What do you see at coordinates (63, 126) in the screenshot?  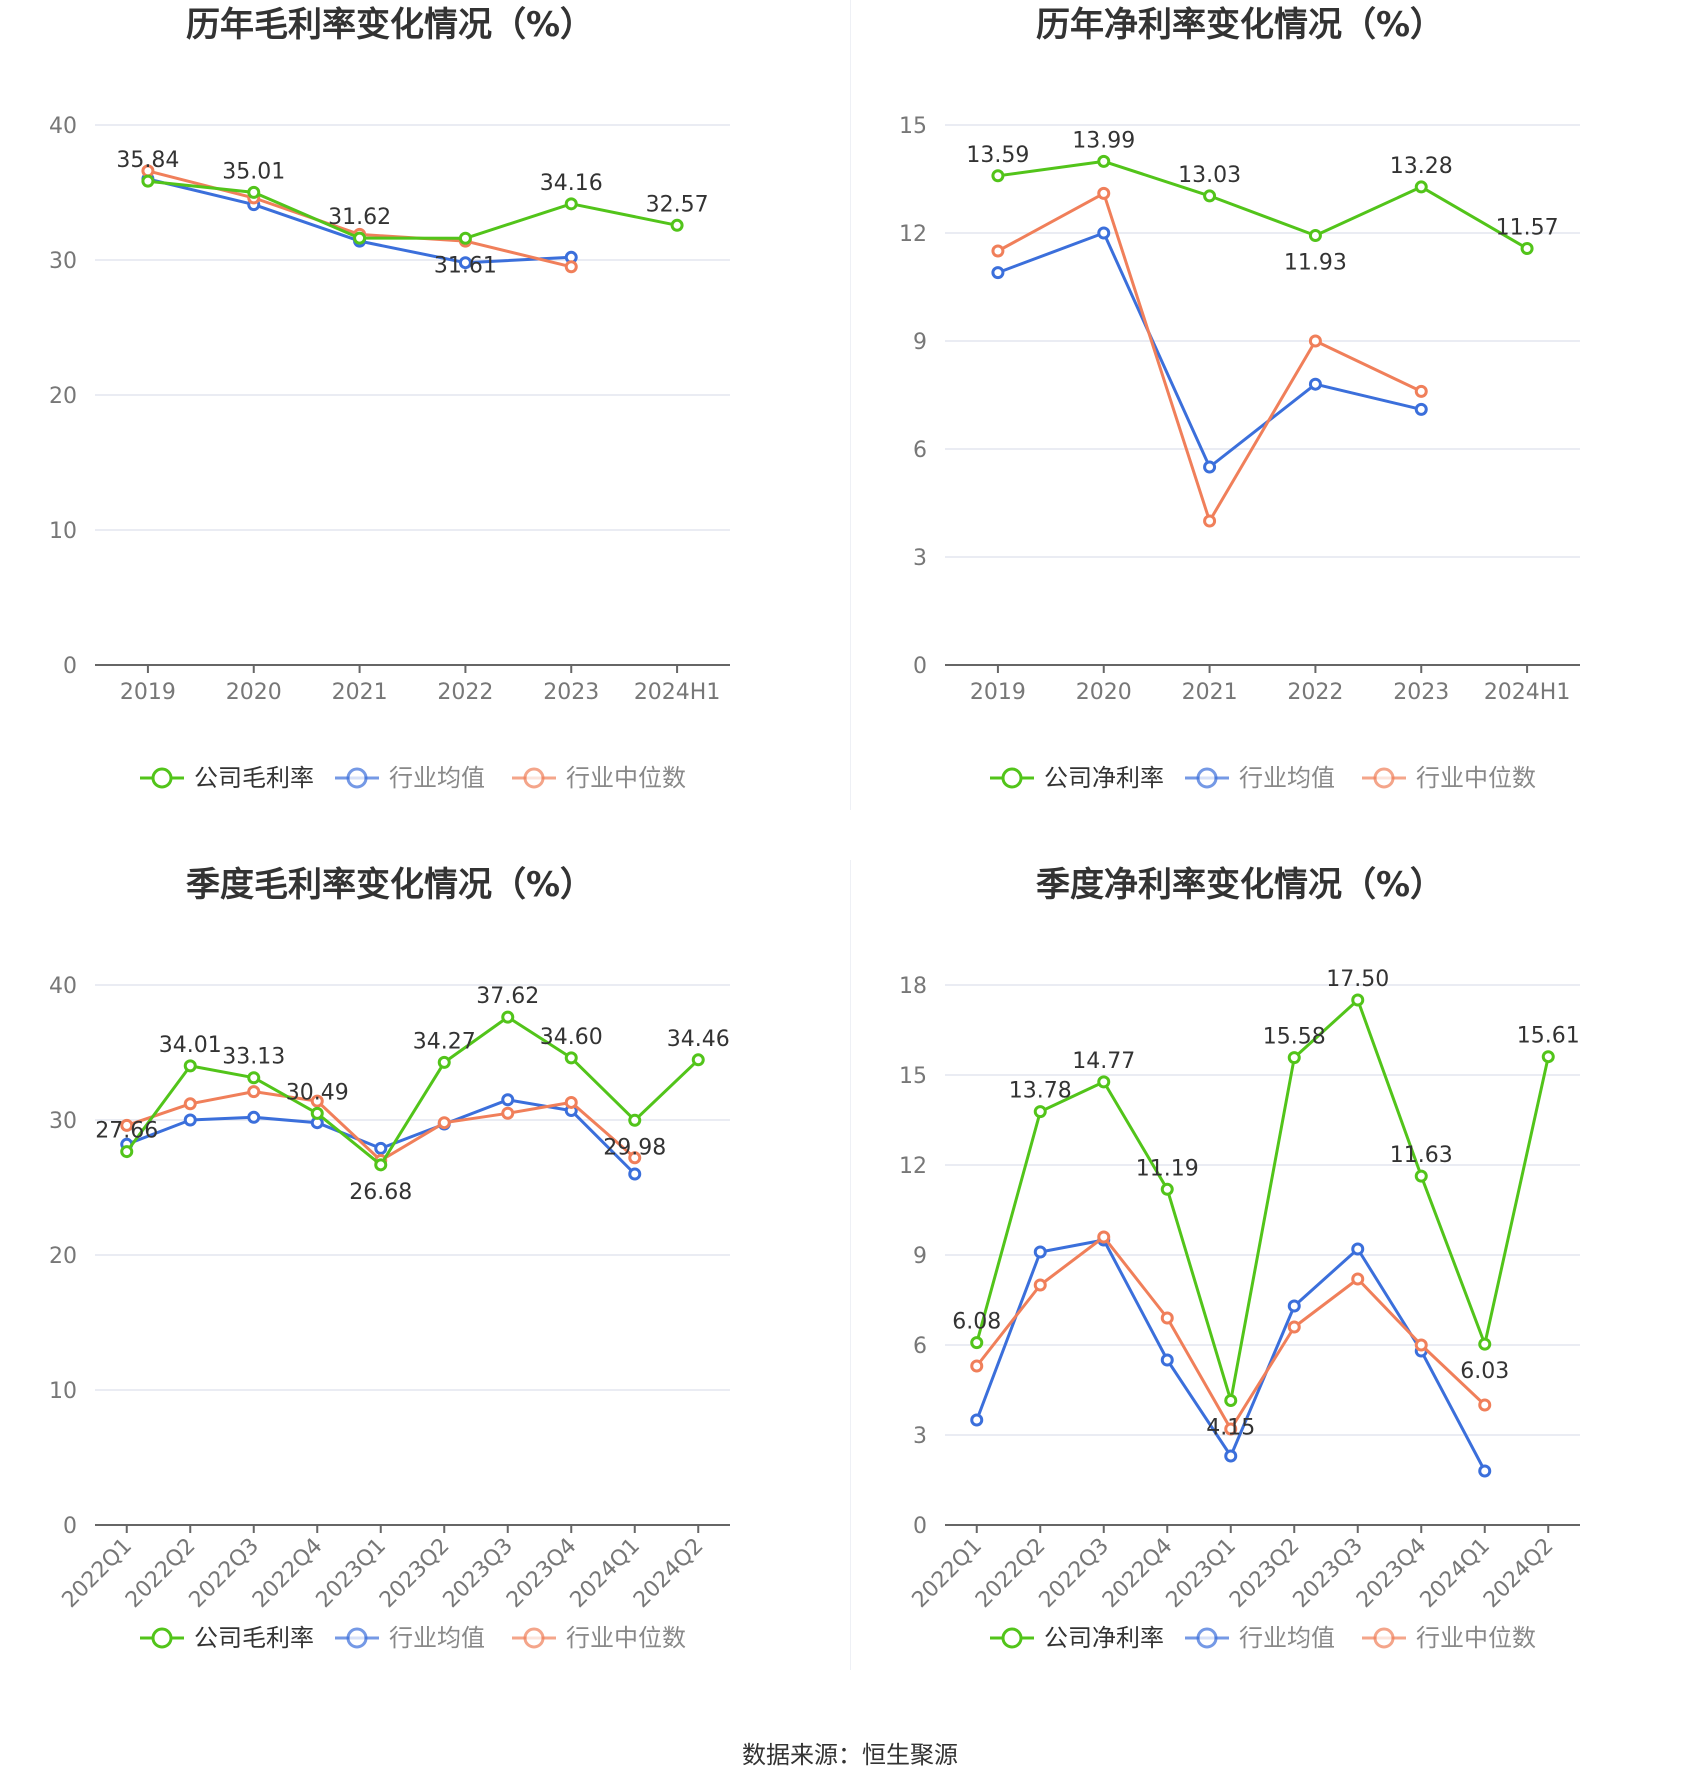 I see `y-tick-label: 40` at bounding box center [63, 126].